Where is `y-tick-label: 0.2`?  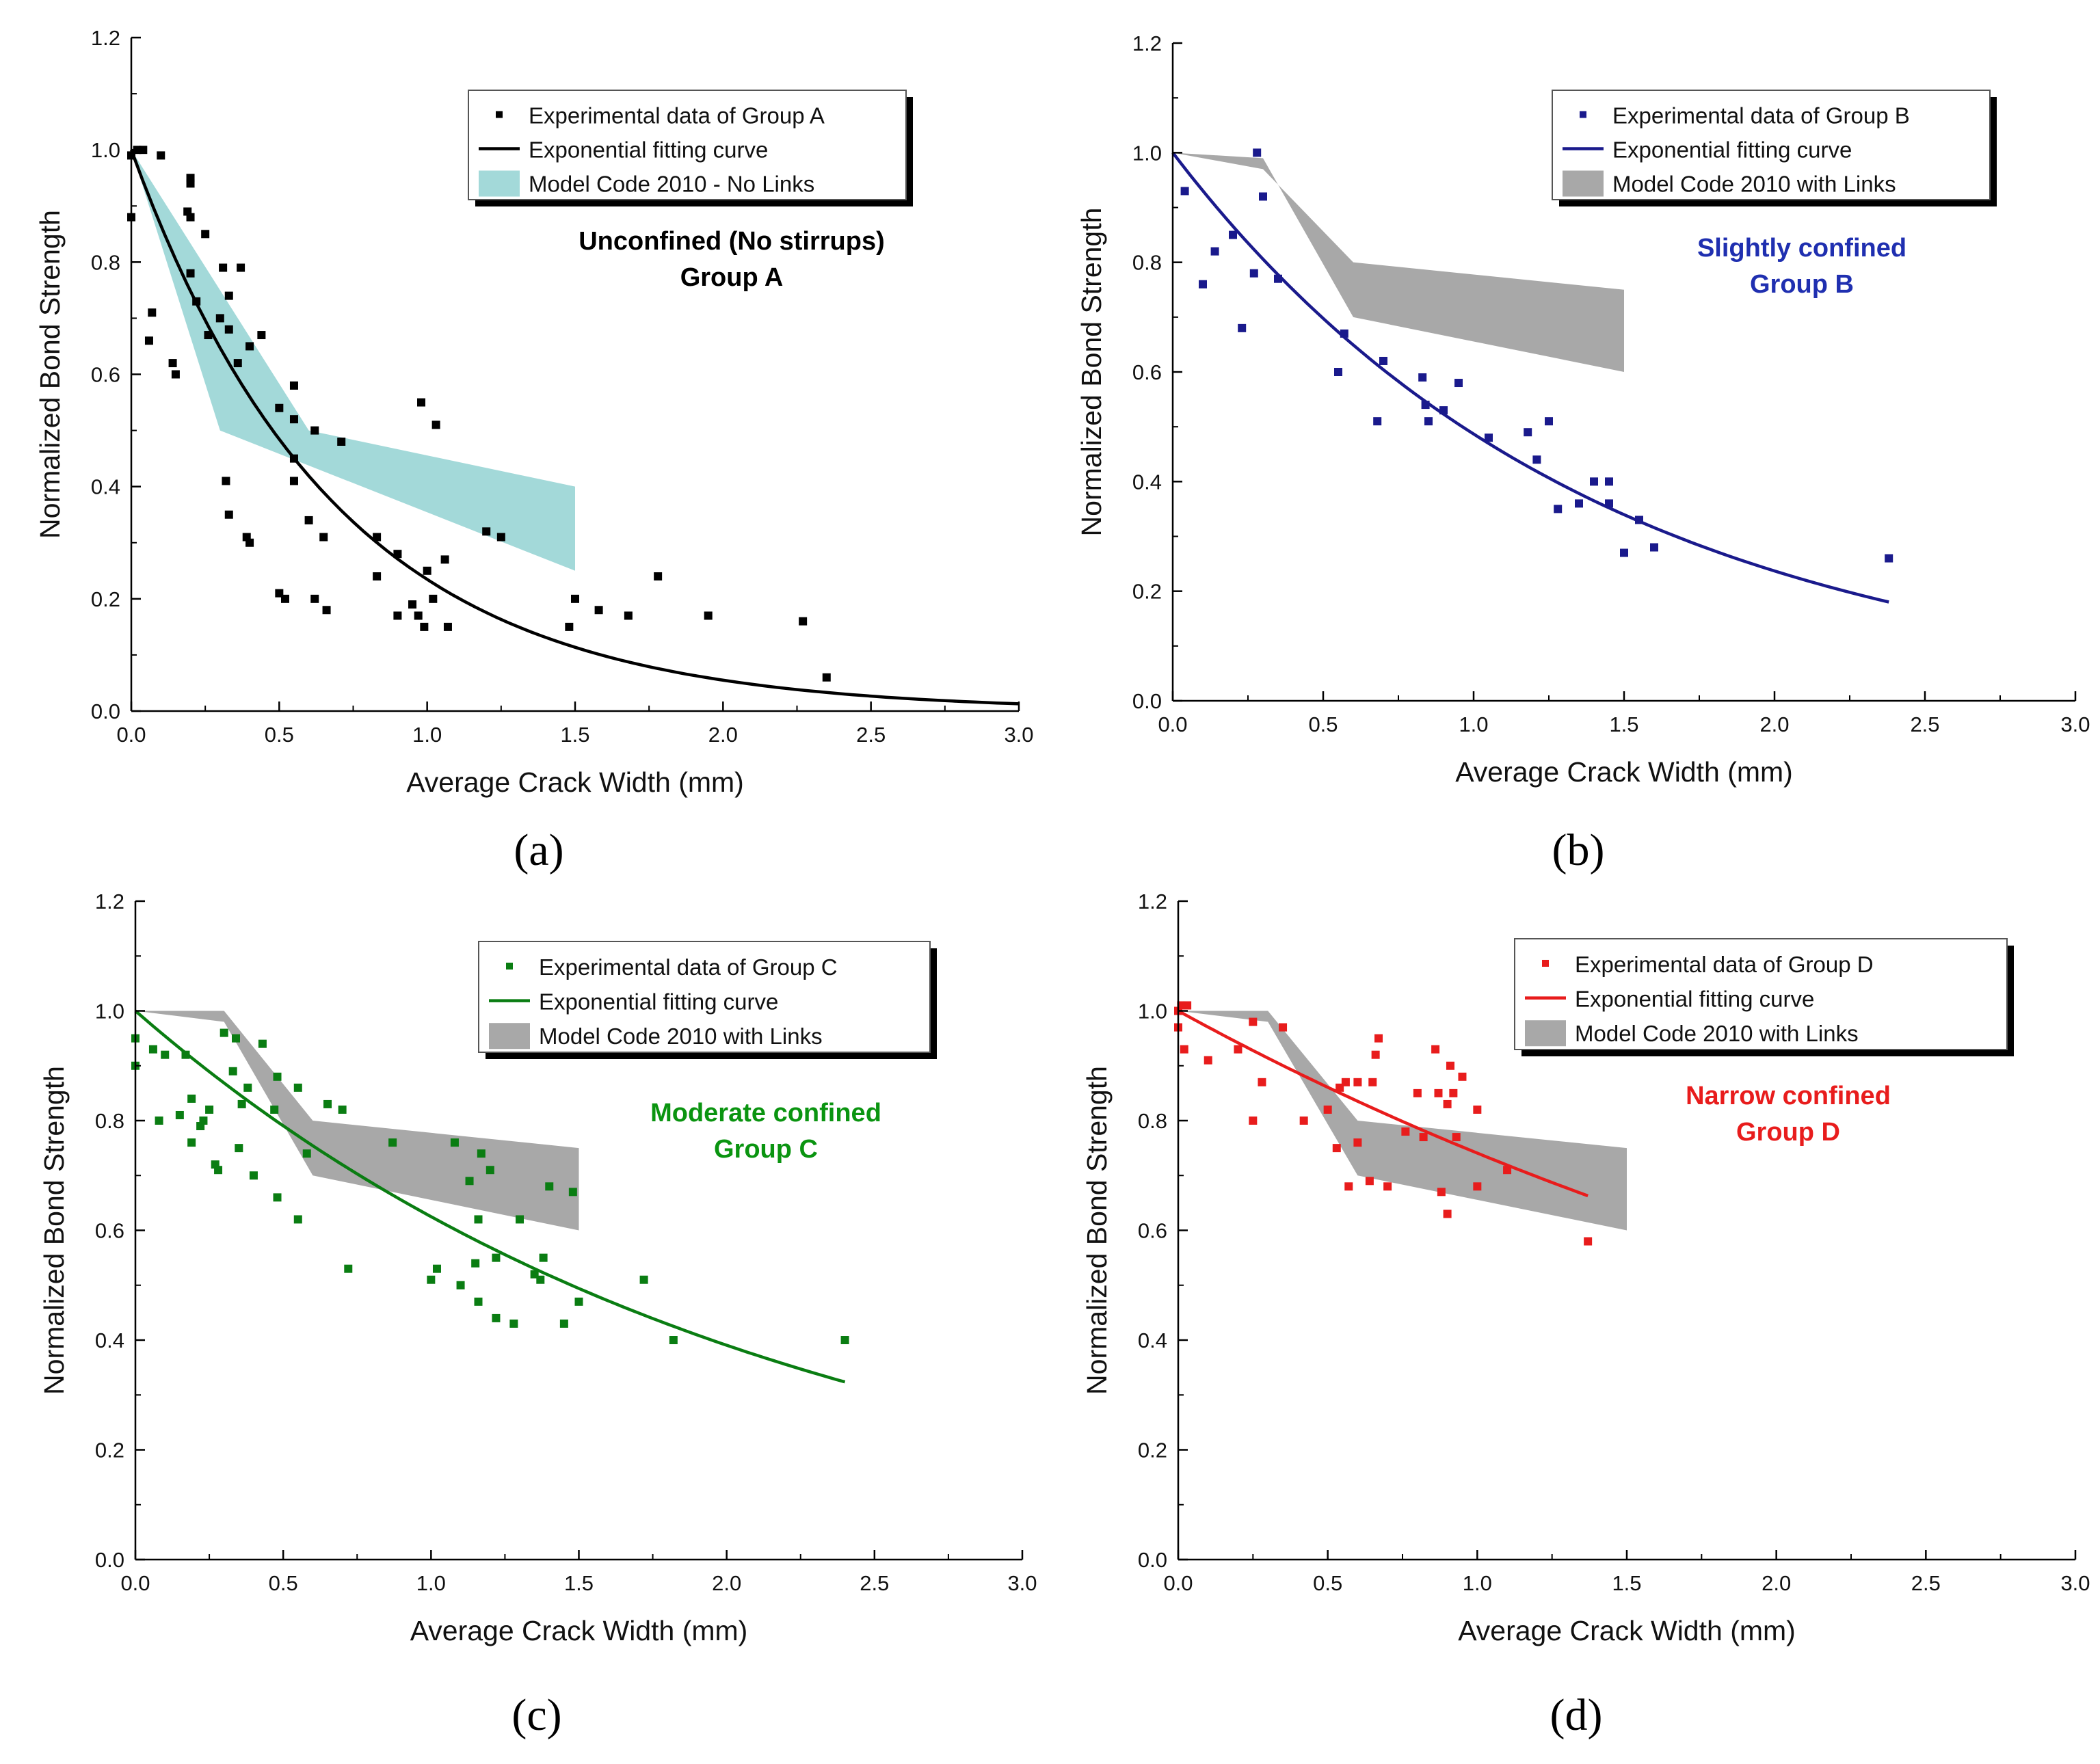 y-tick-label: 0.2 is located at coordinates (105, 599).